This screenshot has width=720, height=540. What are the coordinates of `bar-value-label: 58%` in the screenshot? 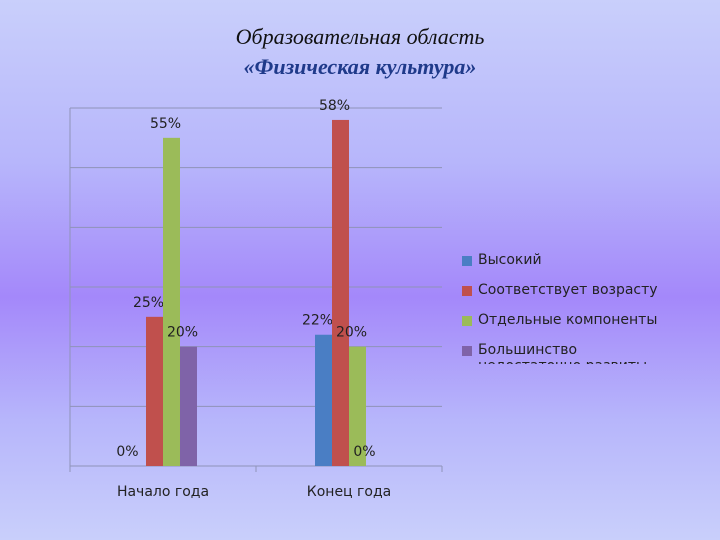 It's located at (334, 106).